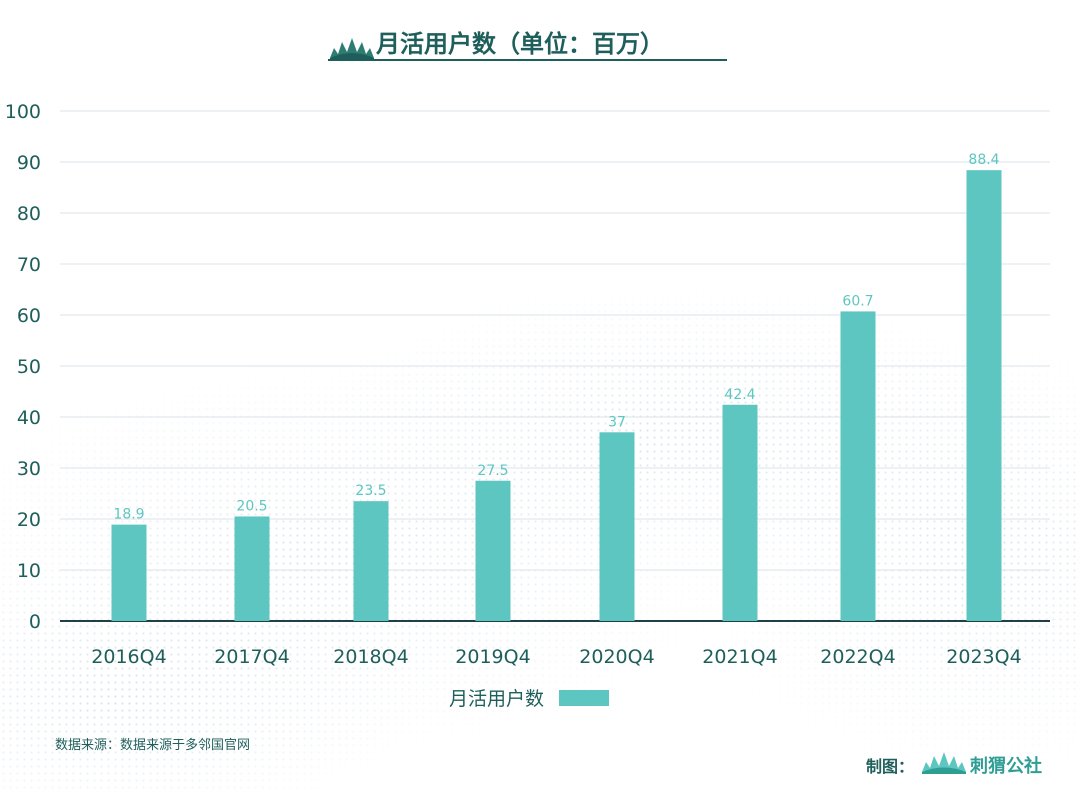 This screenshot has height=792, width=1080. I want to click on x-tick-label: 2020Q4, so click(616, 657).